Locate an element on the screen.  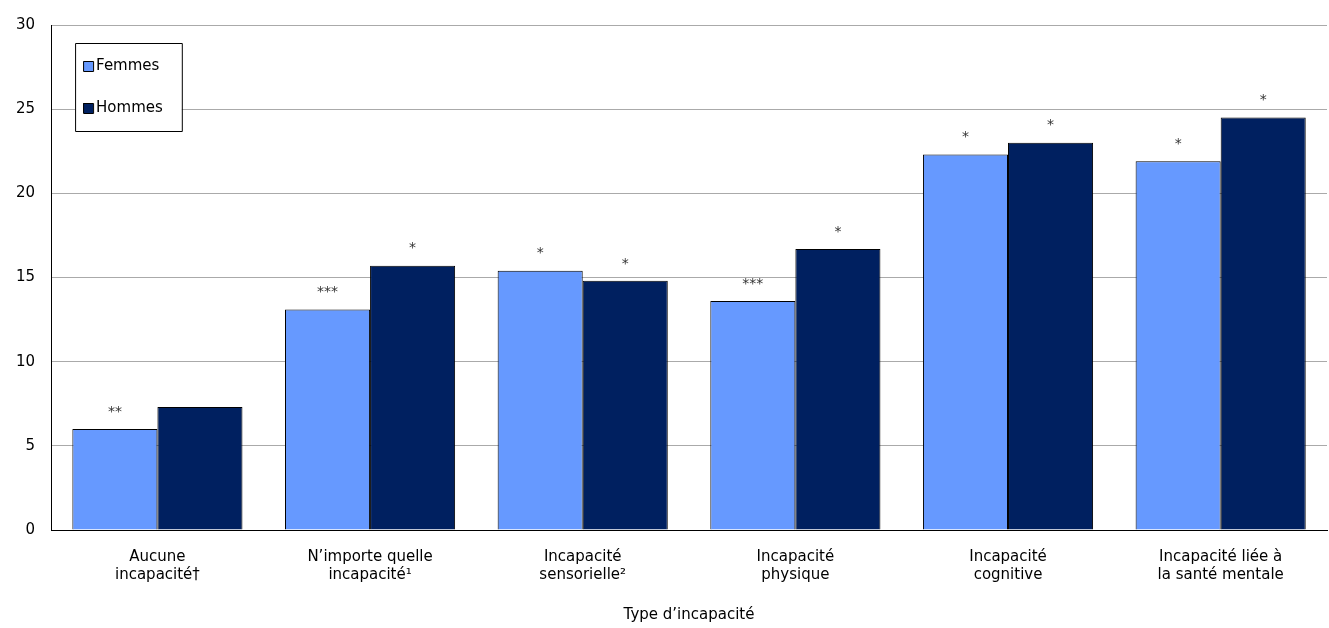
y-tick-label: 25 is located at coordinates (25, 108).